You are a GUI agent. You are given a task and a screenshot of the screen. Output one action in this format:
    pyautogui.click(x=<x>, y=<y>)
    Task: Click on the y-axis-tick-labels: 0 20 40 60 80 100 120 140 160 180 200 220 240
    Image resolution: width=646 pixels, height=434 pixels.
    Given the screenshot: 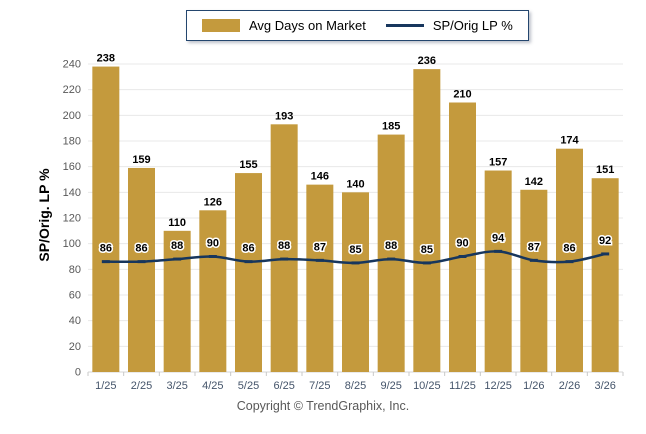 What is the action you would take?
    pyautogui.click(x=72, y=219)
    